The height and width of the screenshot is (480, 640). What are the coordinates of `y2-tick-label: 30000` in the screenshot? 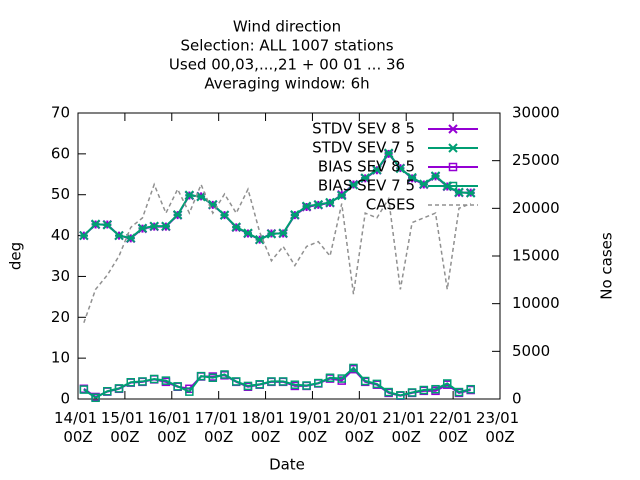 It's located at (536, 113).